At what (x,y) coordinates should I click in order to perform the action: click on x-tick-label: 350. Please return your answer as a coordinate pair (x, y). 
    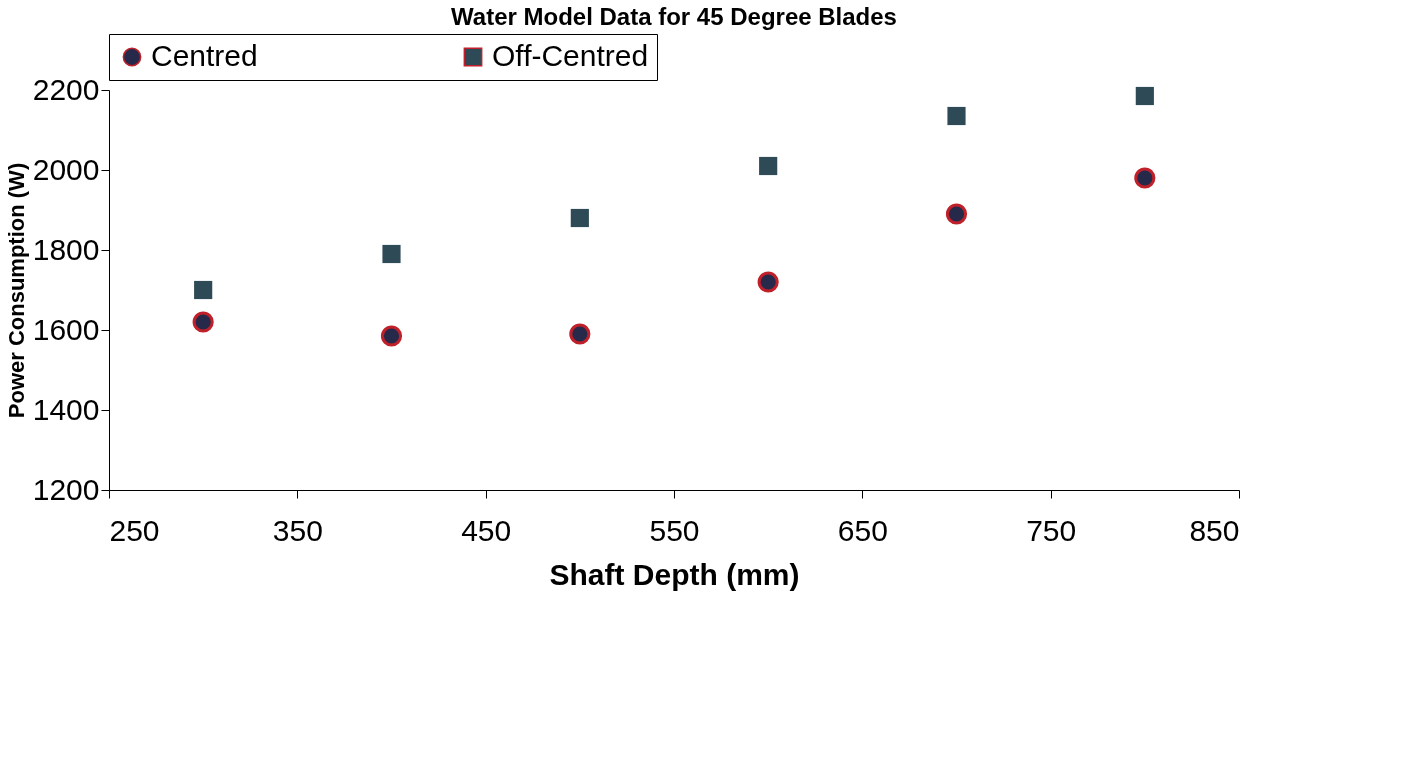
    Looking at the image, I should click on (297, 530).